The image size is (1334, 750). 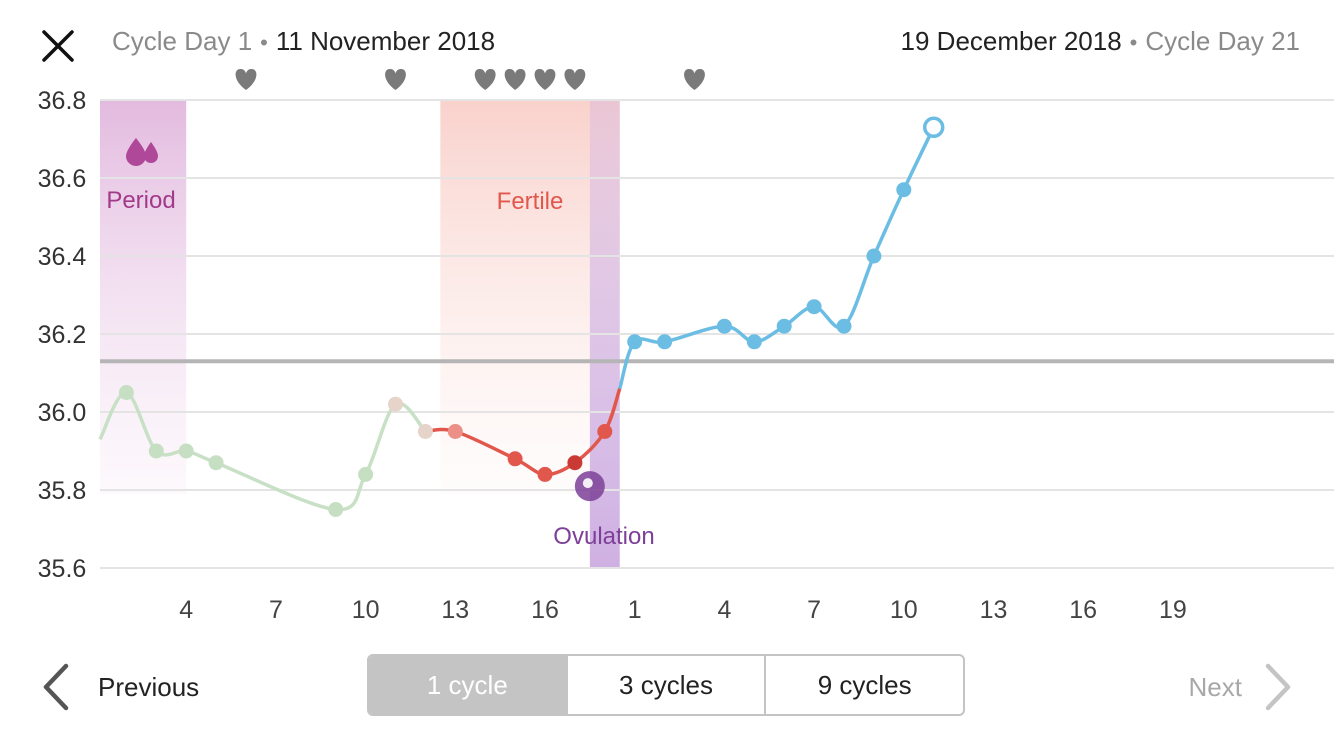 I want to click on previous-cycle-line, so click(x=262, y=451).